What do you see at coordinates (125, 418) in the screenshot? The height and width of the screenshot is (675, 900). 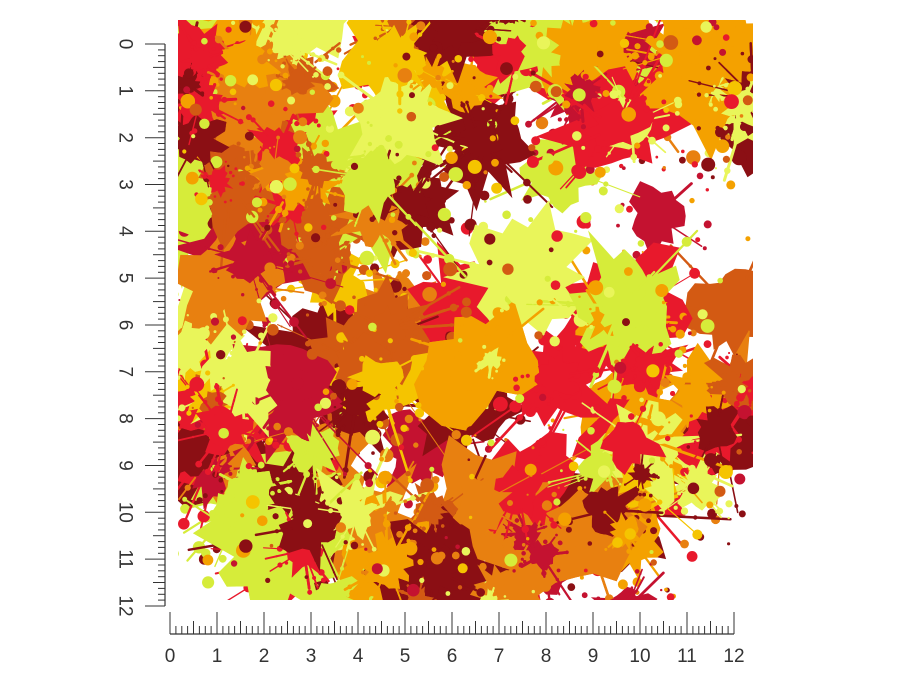 I see `vertical-ruler-label: 8` at bounding box center [125, 418].